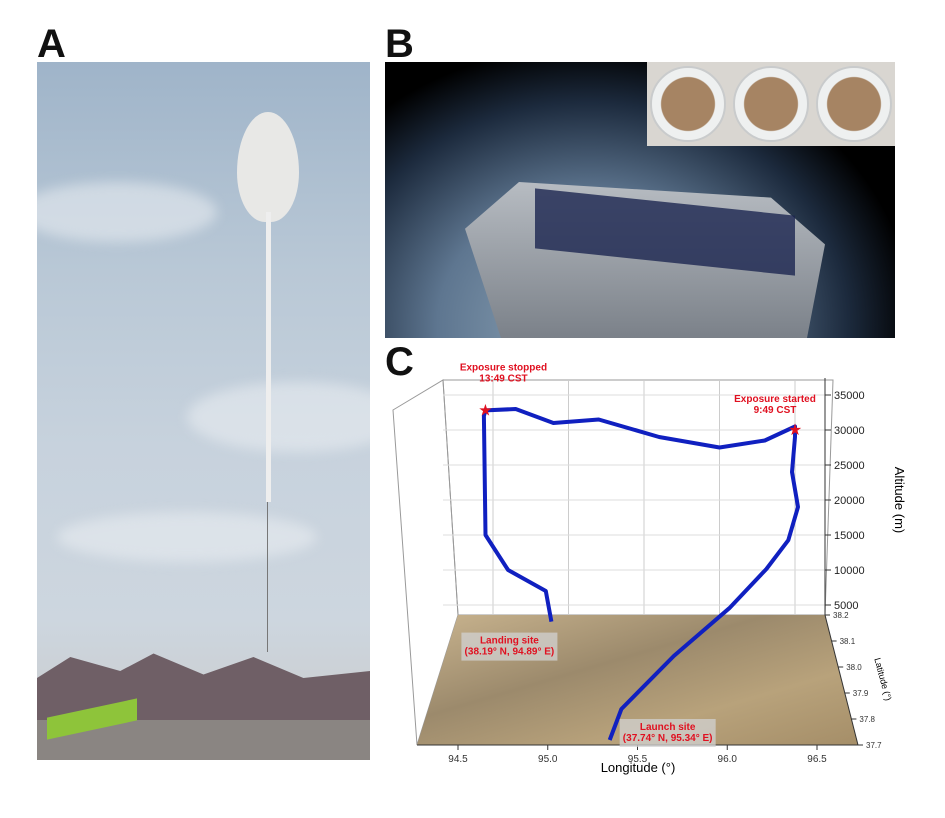  What do you see at coordinates (849, 431) in the screenshot?
I see `z-tick-label: 30000` at bounding box center [849, 431].